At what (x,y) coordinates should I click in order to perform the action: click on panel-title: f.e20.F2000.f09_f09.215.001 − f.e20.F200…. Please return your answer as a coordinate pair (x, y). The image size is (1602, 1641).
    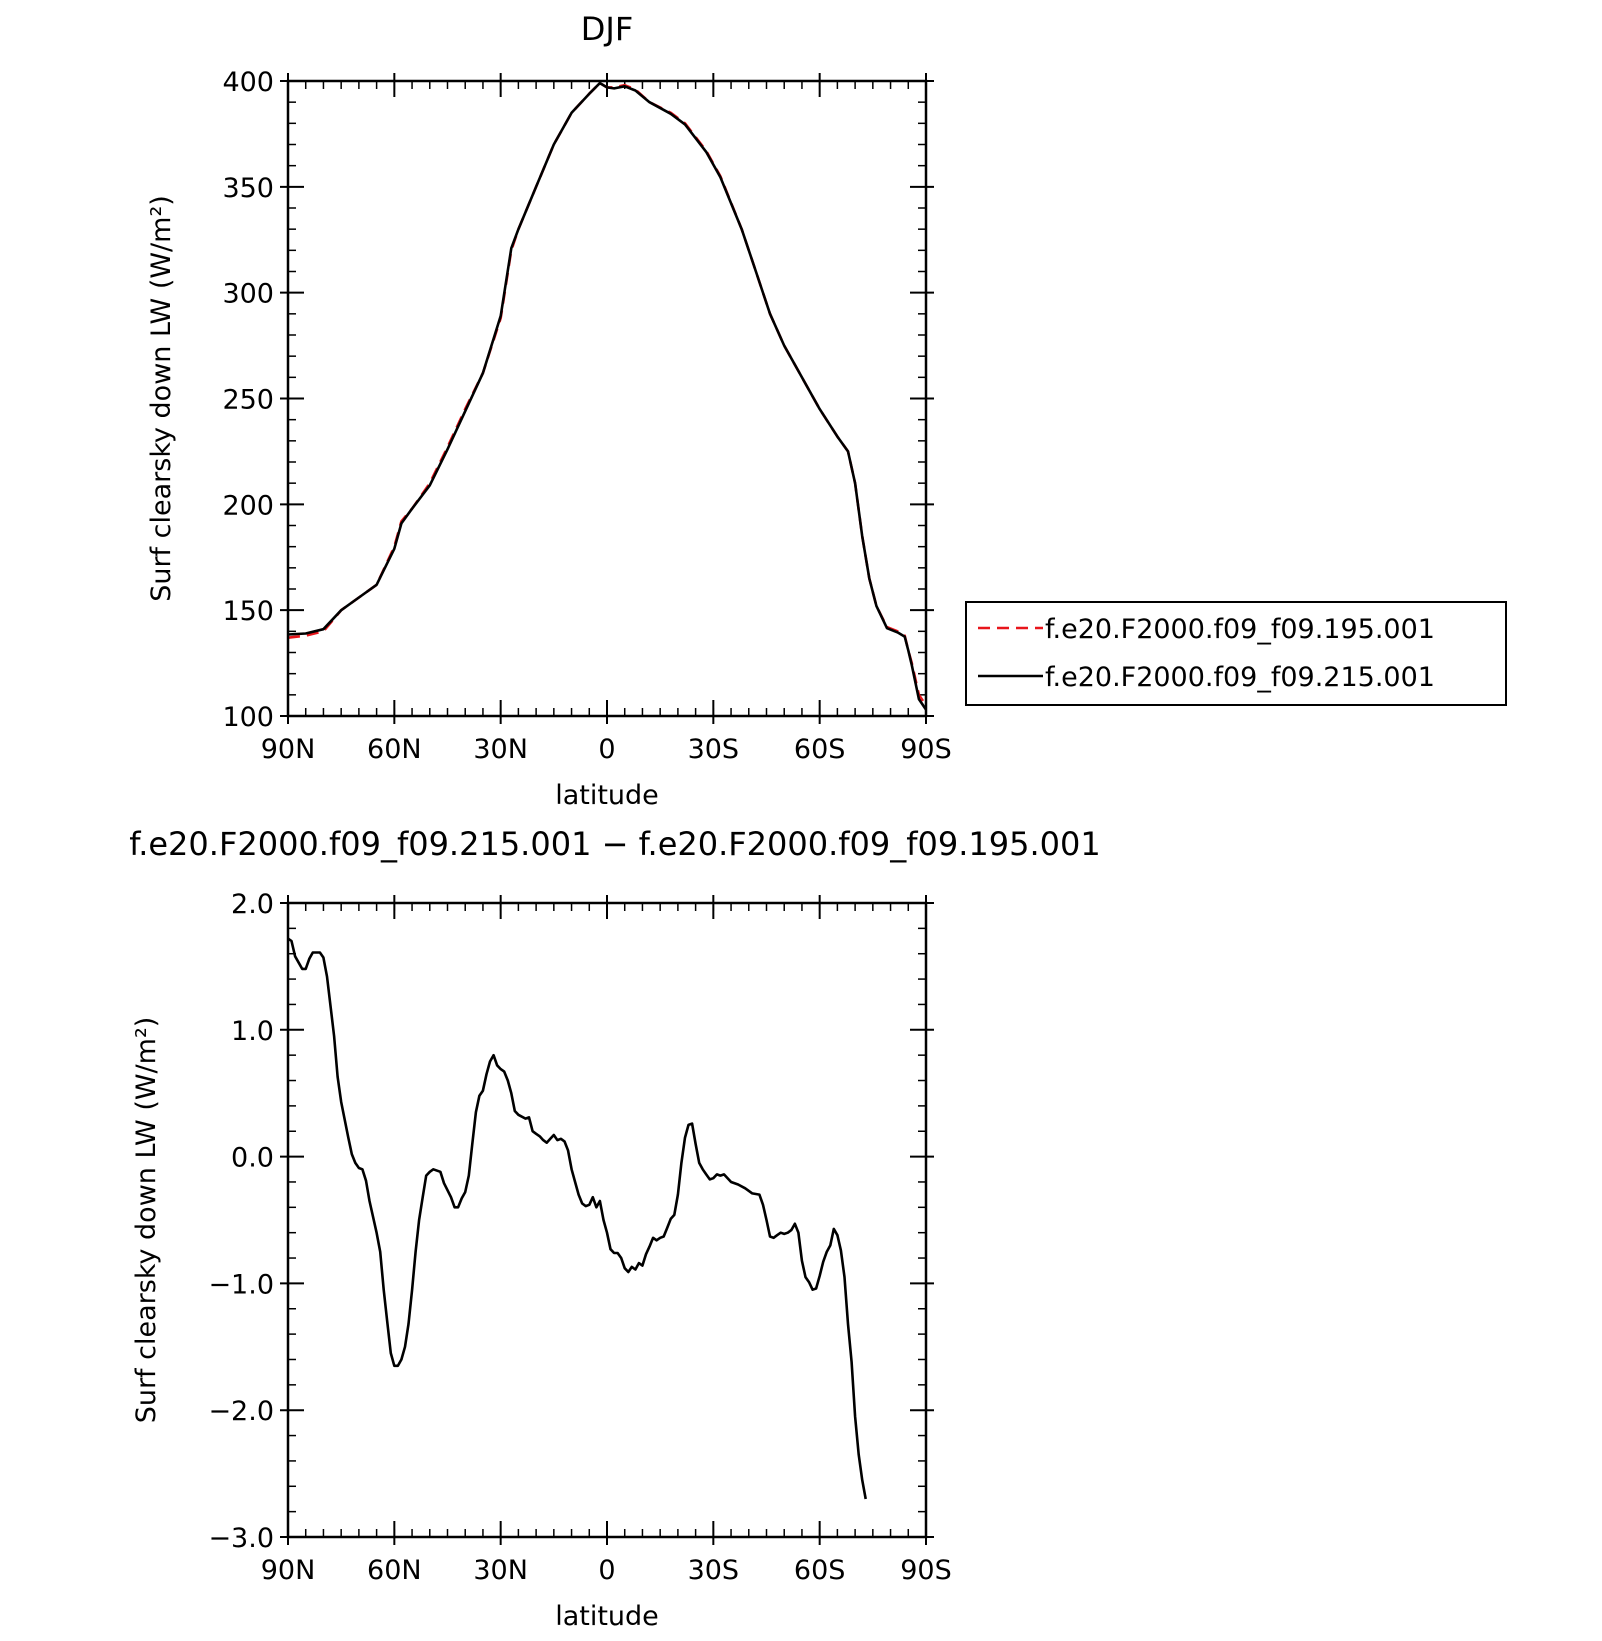
    Looking at the image, I should click on (615, 844).